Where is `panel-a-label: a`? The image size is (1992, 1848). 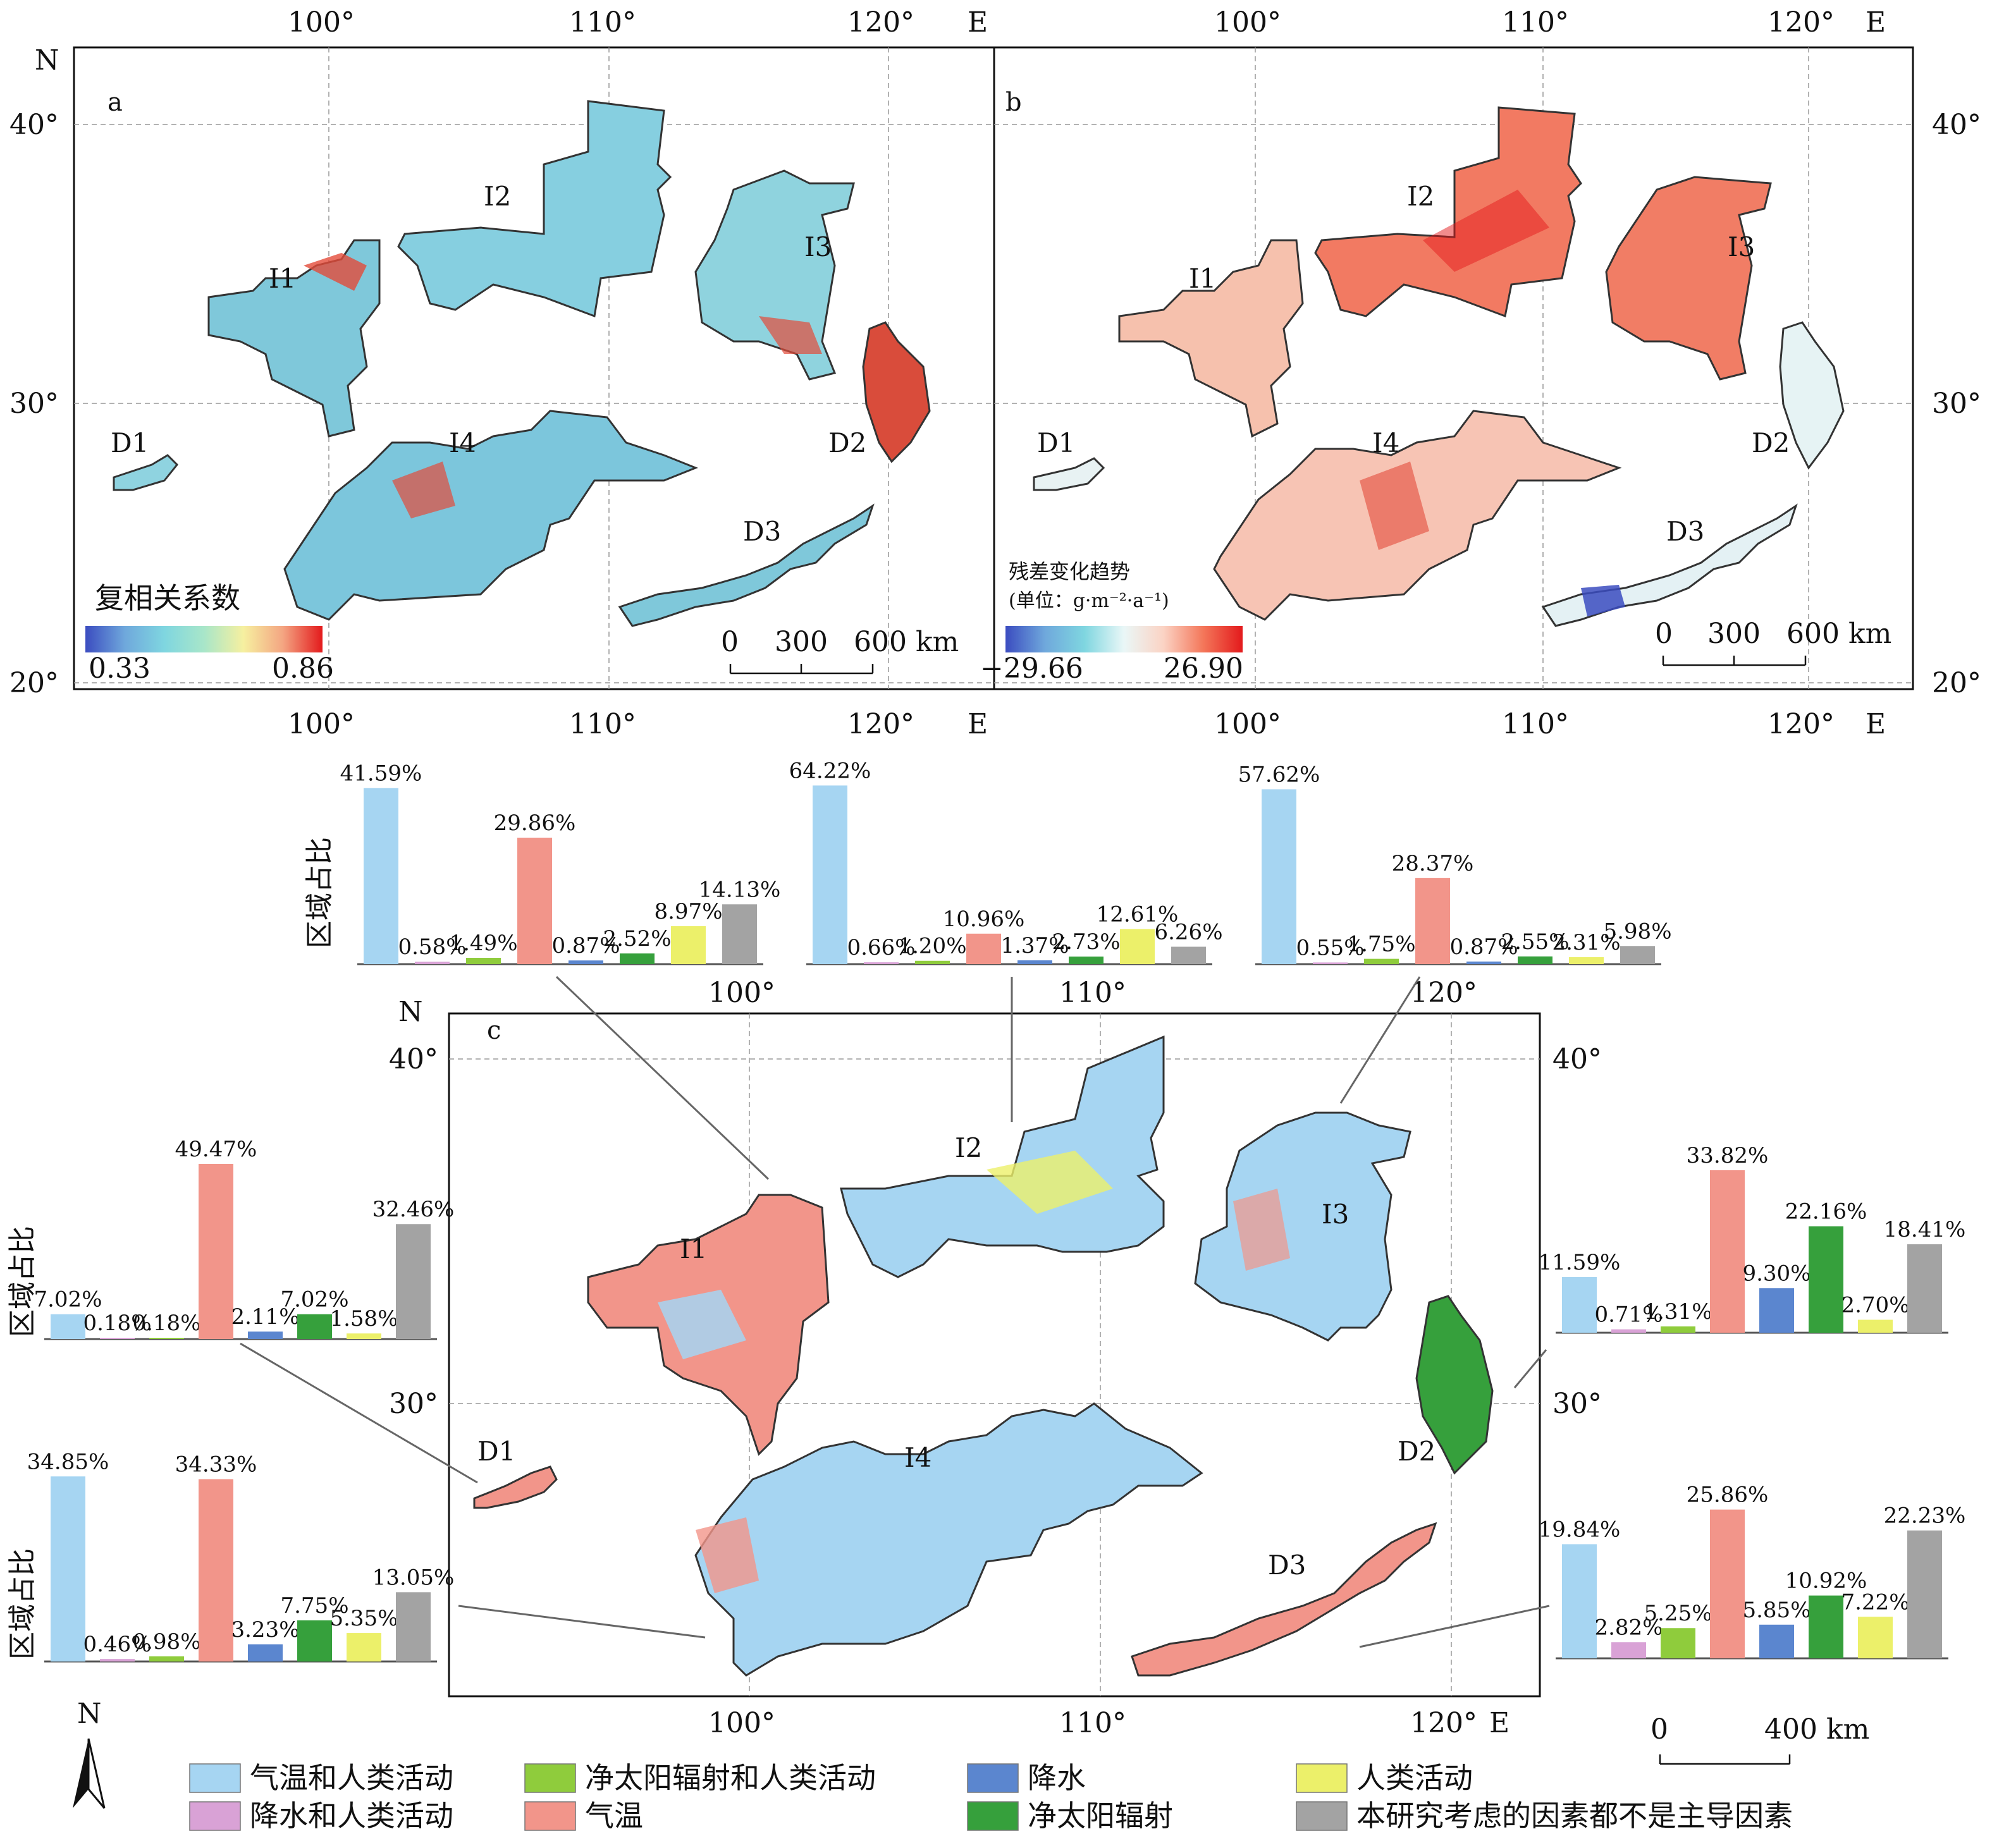 panel-a-label: a is located at coordinates (115, 102).